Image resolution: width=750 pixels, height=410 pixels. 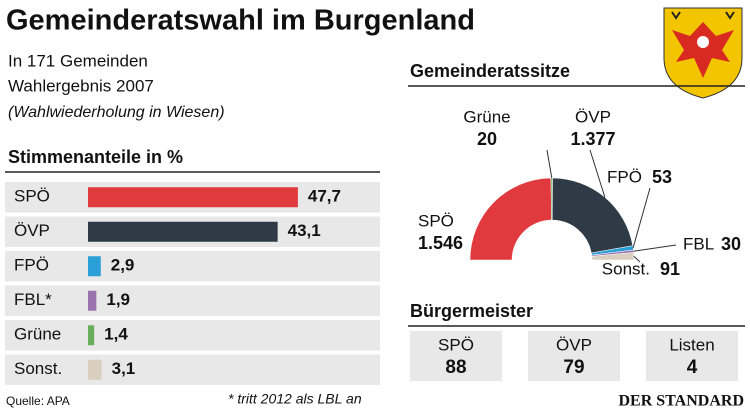 What do you see at coordinates (33, 299) in the screenshot?
I see `category-label: FBL*` at bounding box center [33, 299].